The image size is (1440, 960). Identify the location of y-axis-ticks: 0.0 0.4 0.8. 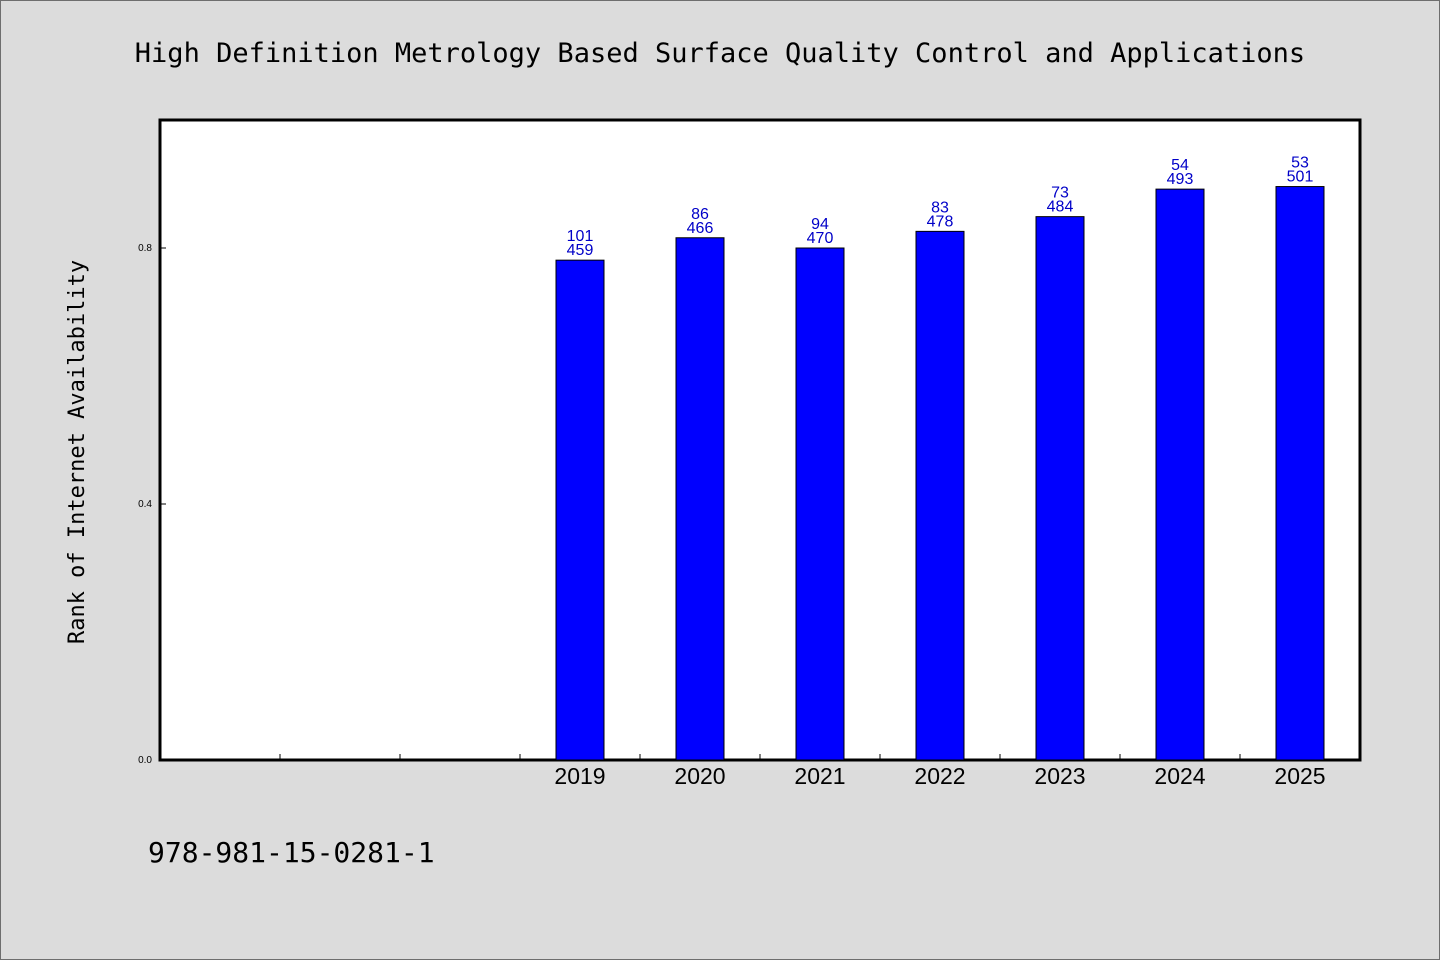
(152, 504).